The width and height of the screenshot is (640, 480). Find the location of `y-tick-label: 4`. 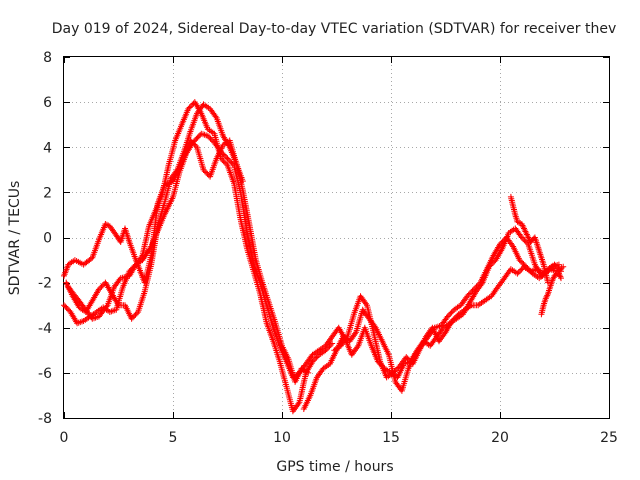

y-tick-label: 4 is located at coordinates (47, 148).